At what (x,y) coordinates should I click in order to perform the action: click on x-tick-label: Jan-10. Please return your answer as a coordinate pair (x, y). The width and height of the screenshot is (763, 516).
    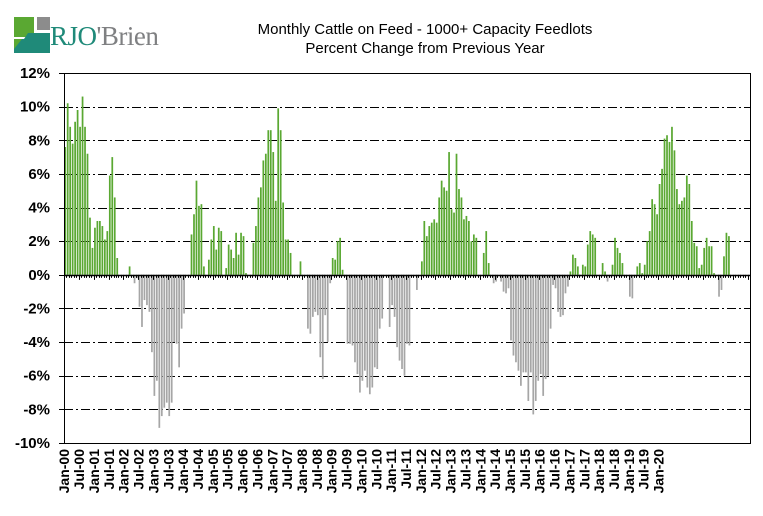
    Looking at the image, I should click on (361, 471).